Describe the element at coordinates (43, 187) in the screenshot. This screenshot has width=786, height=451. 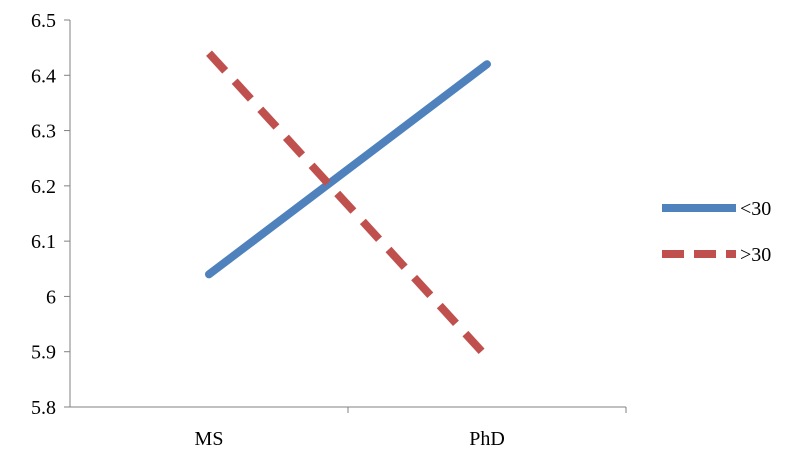
I see `y-tick-label: 6.2` at that location.